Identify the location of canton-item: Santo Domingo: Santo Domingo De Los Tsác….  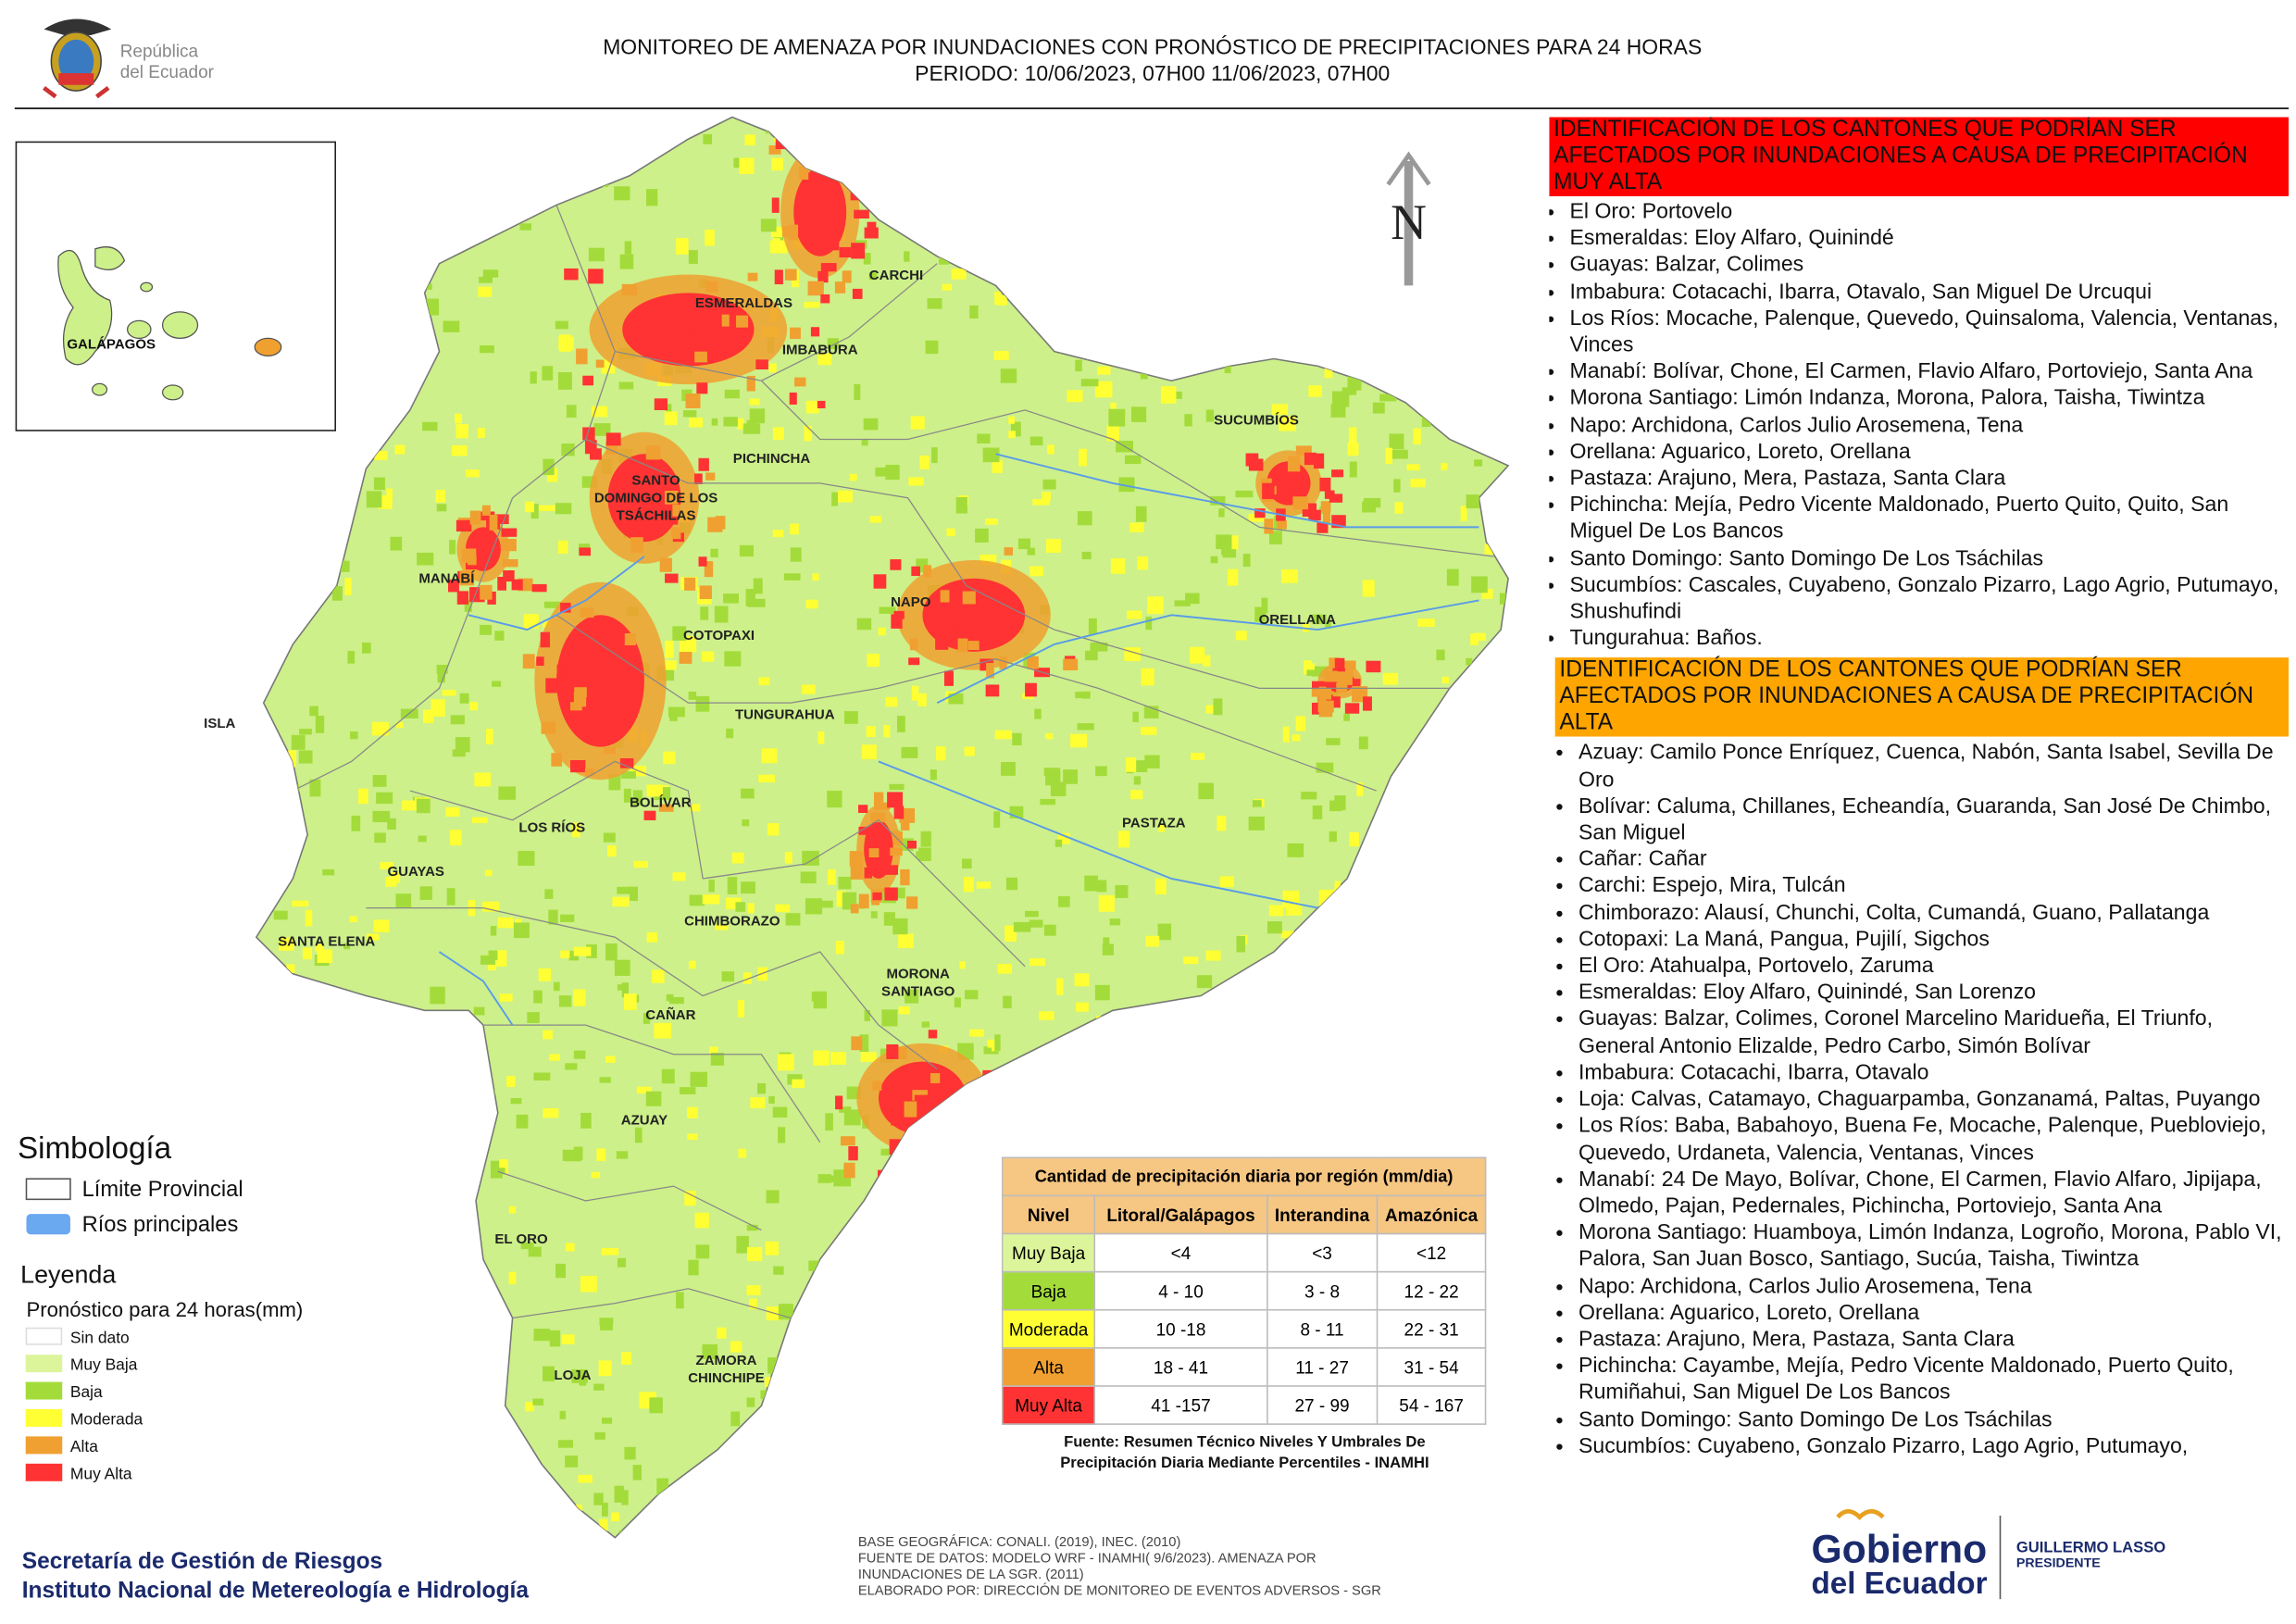
(1933, 1419).